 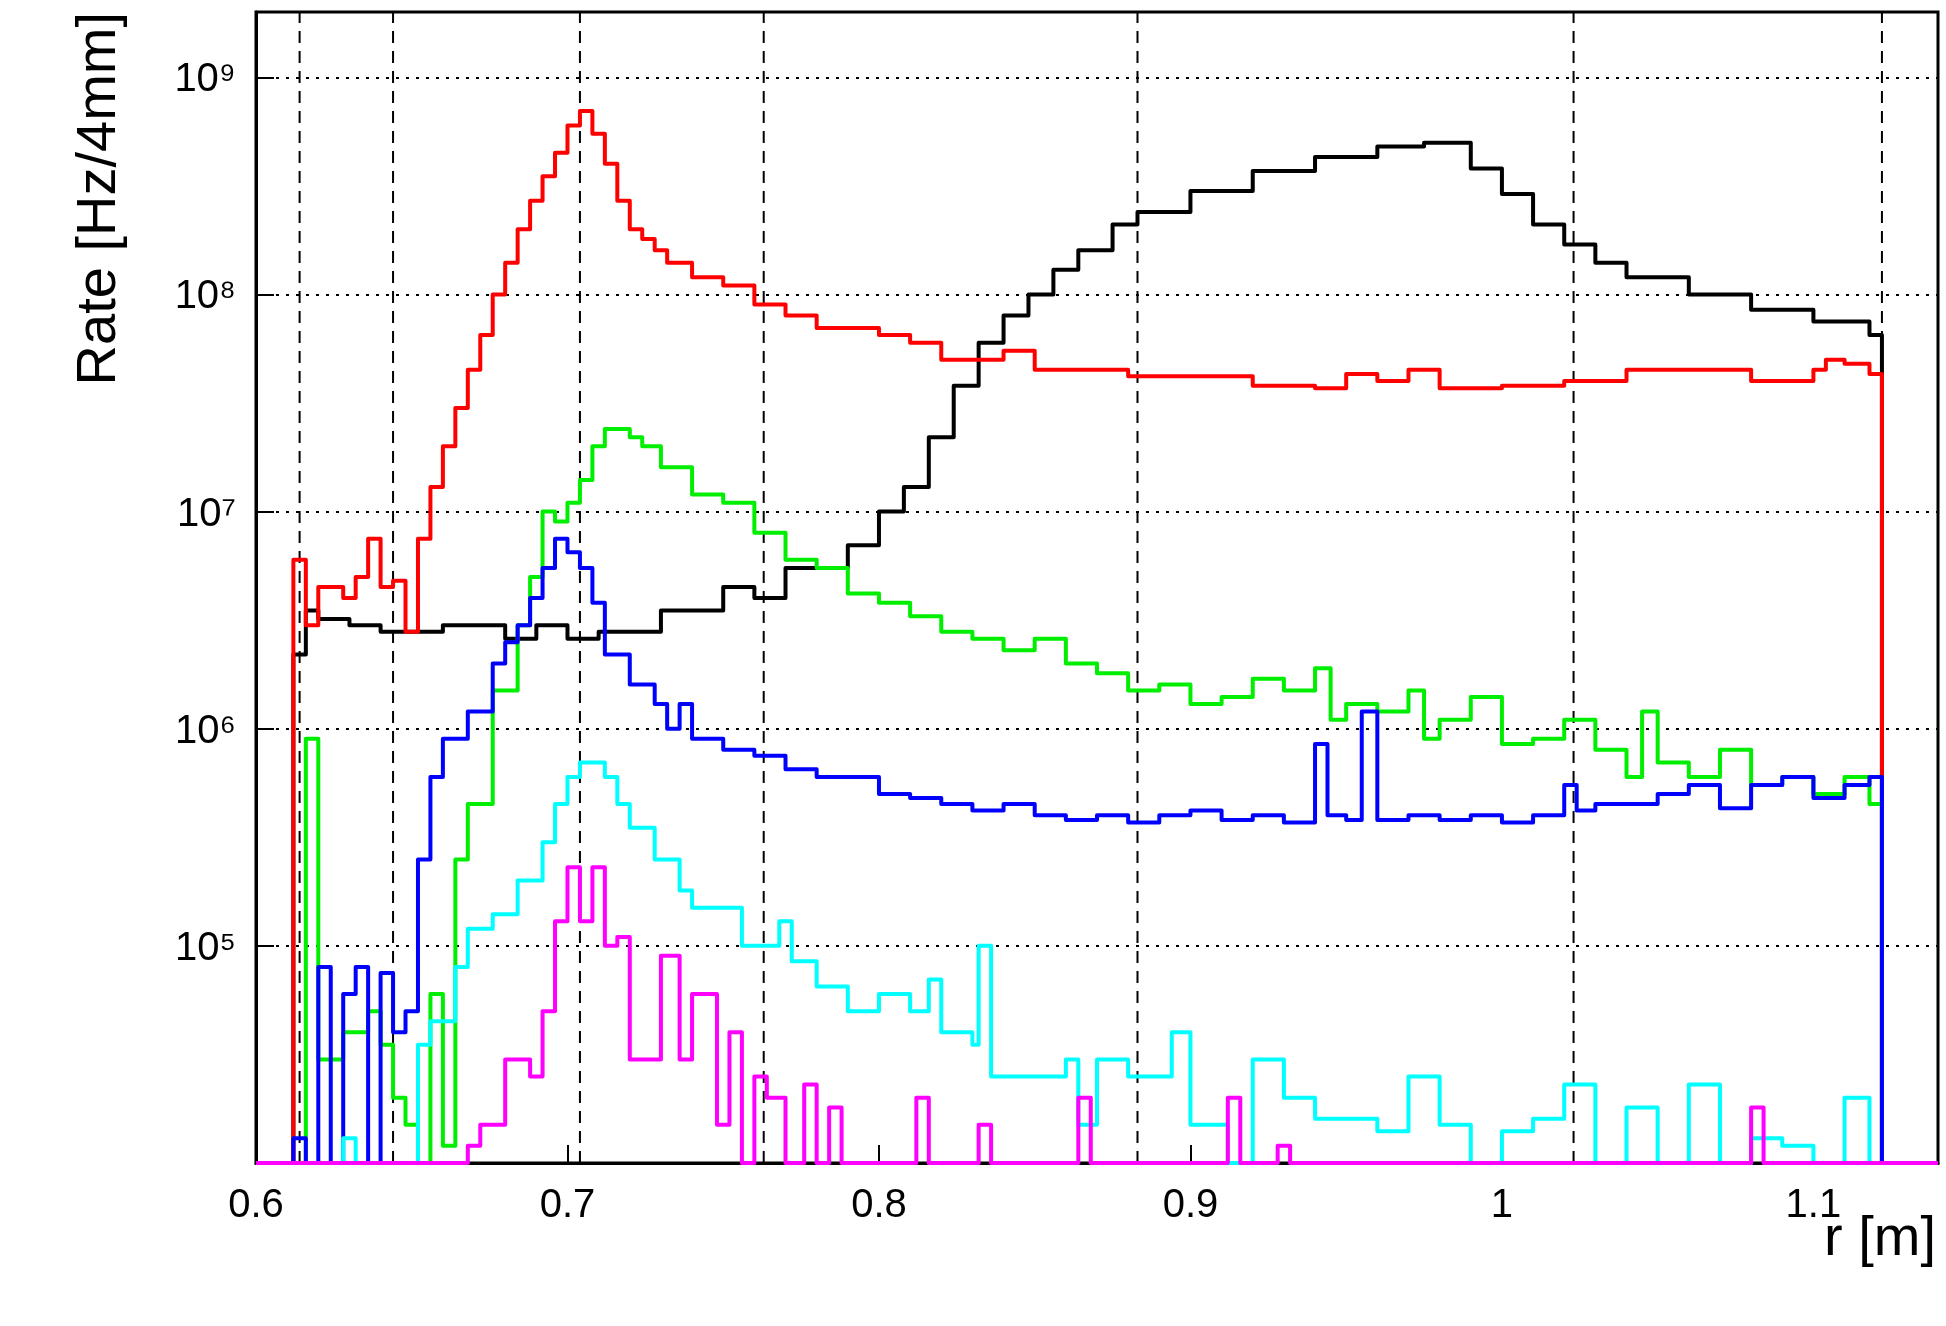 I want to click on x-tick-label: 0.8, so click(x=879, y=1203).